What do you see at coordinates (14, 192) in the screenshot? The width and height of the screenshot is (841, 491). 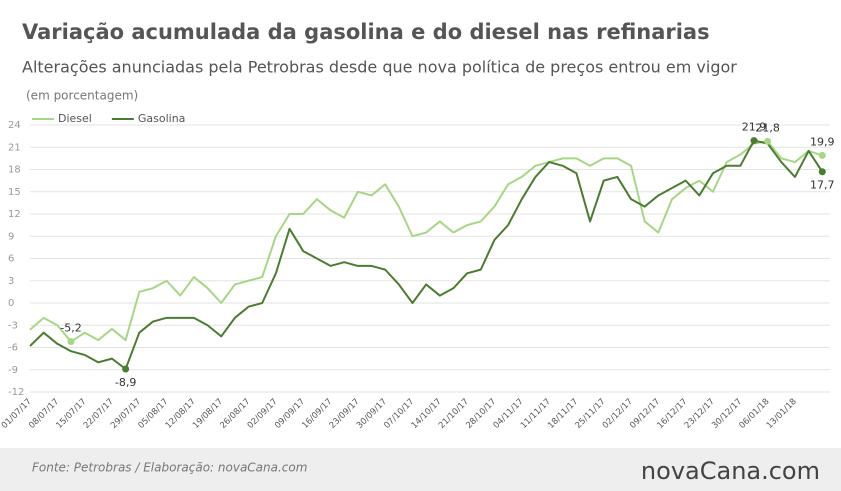 I see `y-tick-label: 15` at bounding box center [14, 192].